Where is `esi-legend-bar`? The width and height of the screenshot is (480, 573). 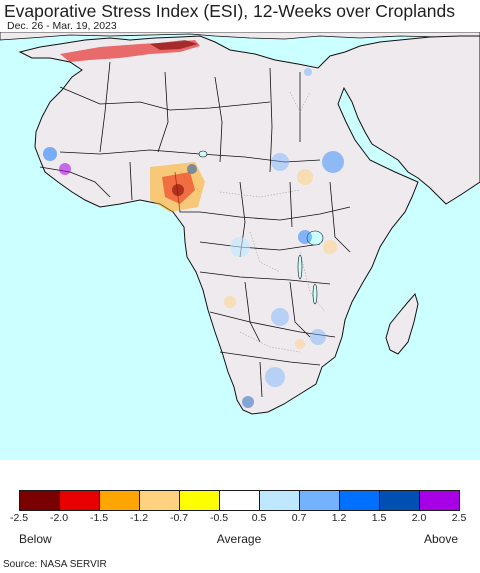 esi-legend-bar is located at coordinates (239, 500).